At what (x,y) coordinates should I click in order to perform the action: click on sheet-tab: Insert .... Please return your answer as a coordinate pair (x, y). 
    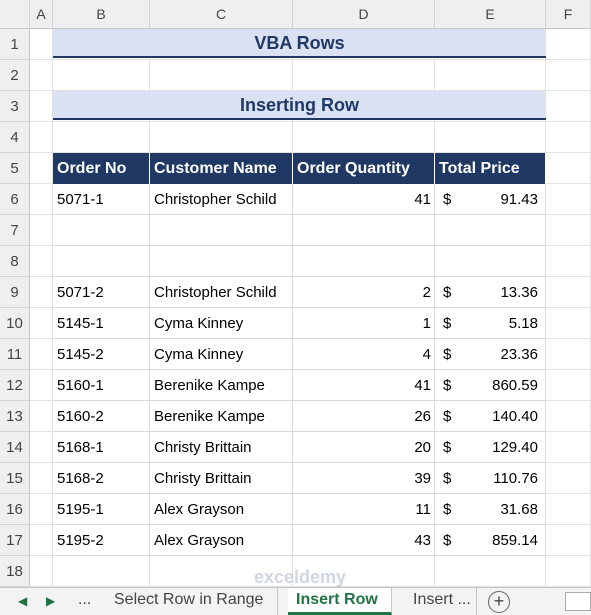
    Looking at the image, I should click on (441, 601).